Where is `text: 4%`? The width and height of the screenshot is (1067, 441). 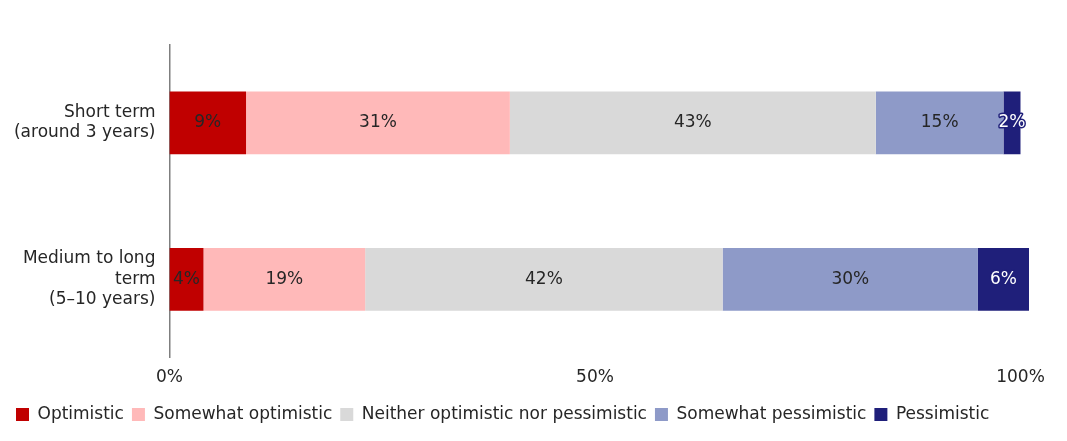 text: 4% is located at coordinates (186, 277).